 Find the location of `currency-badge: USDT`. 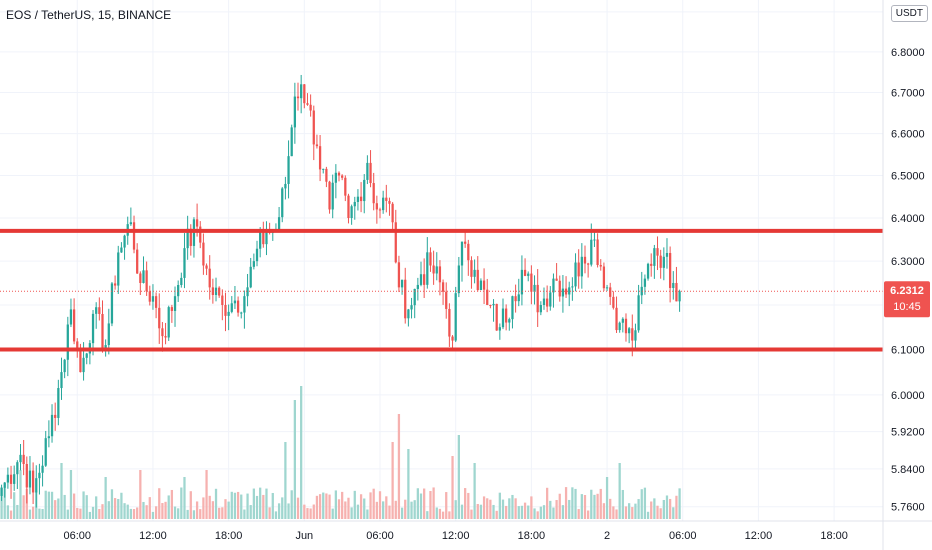

currency-badge: USDT is located at coordinates (909, 13).